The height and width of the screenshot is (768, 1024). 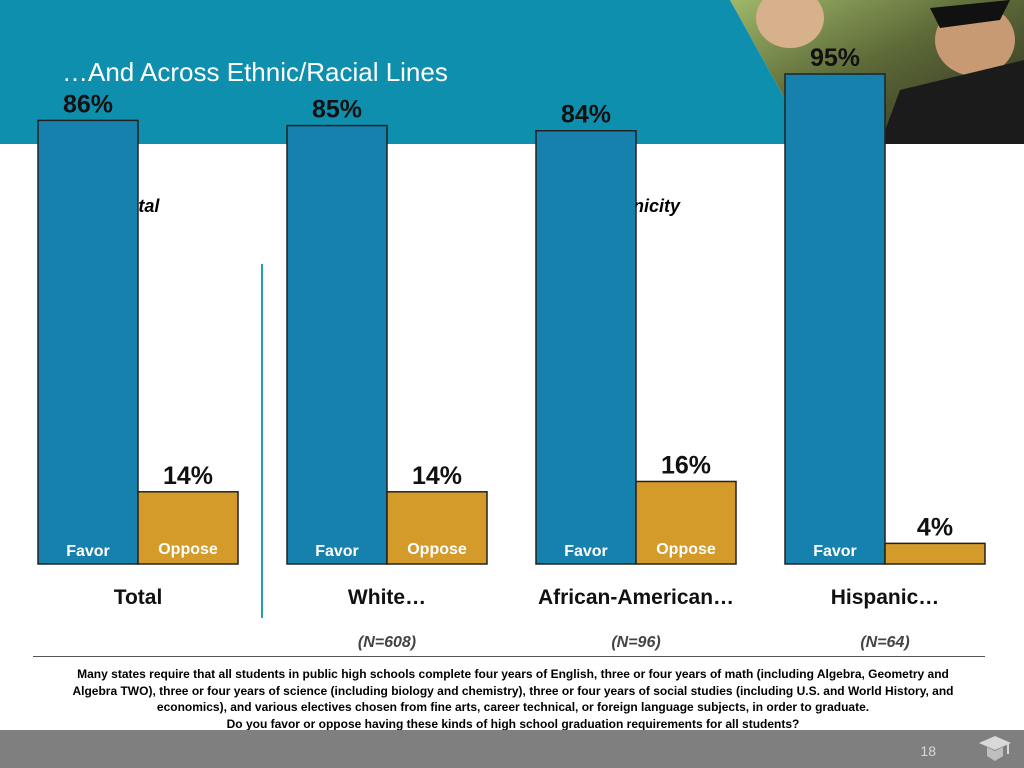 I want to click on value-label-favor-1: 85%, so click(x=337, y=110).